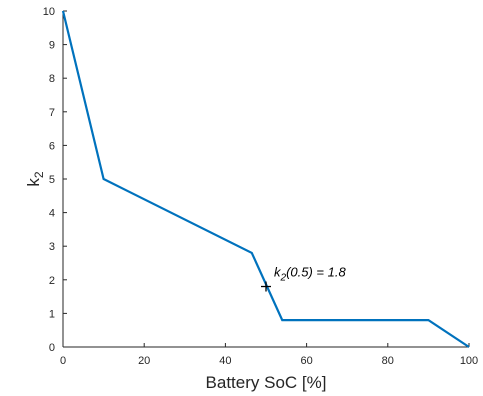 The height and width of the screenshot is (396, 483). Describe the element at coordinates (39, 174) in the screenshot. I see `y-axis-label-sub: 2` at that location.